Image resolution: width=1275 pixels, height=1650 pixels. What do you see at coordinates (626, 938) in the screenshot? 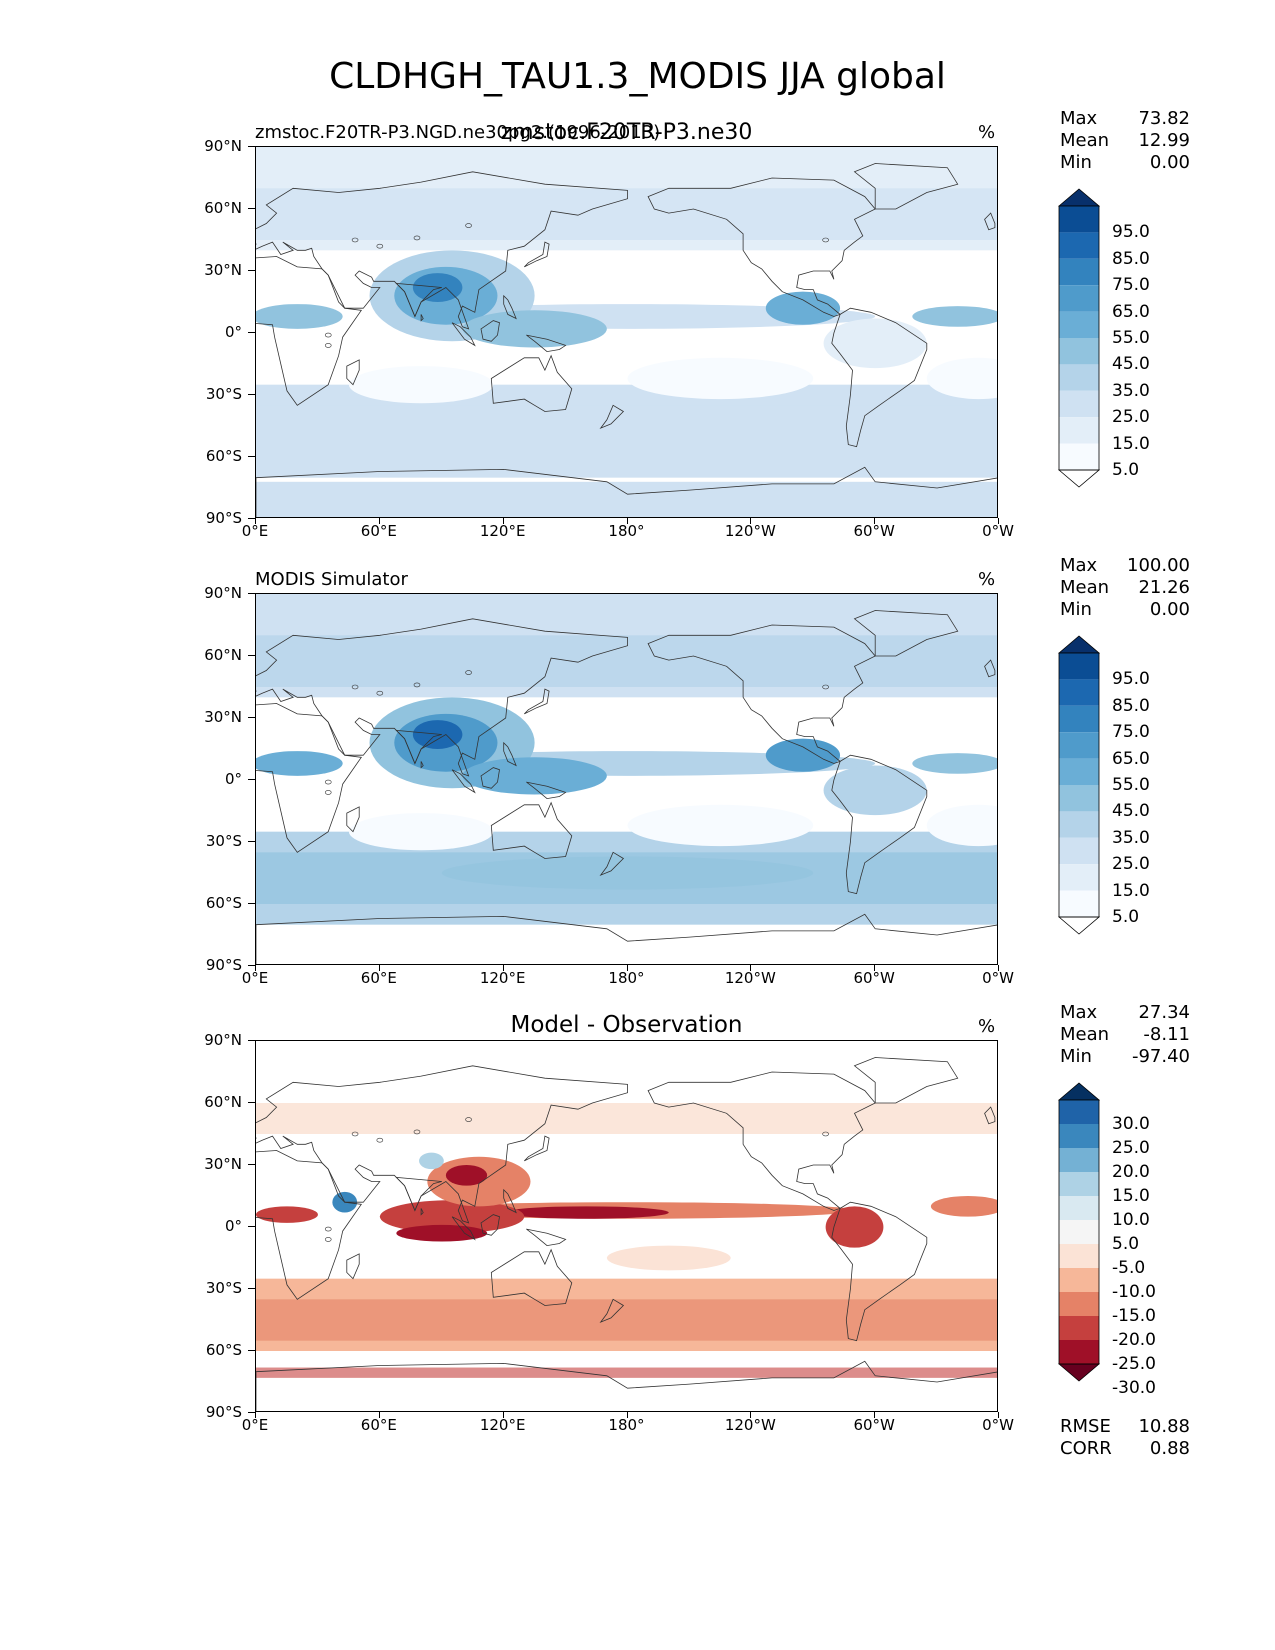
I see `antarctica-coastline` at bounding box center [626, 938].